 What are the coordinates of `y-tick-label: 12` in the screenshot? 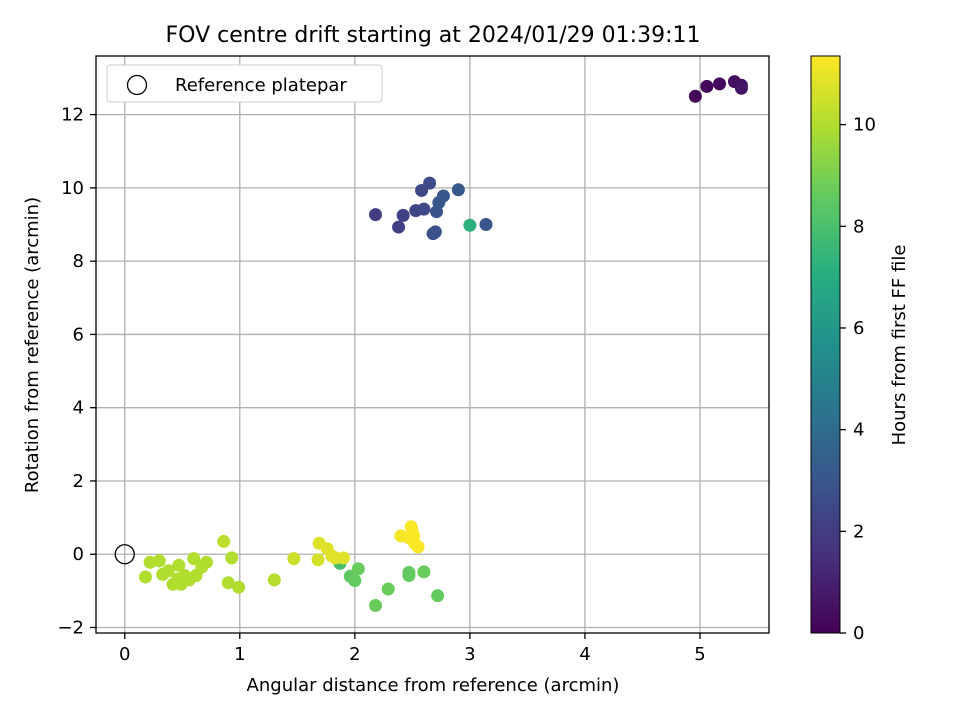 It's located at (72, 115).